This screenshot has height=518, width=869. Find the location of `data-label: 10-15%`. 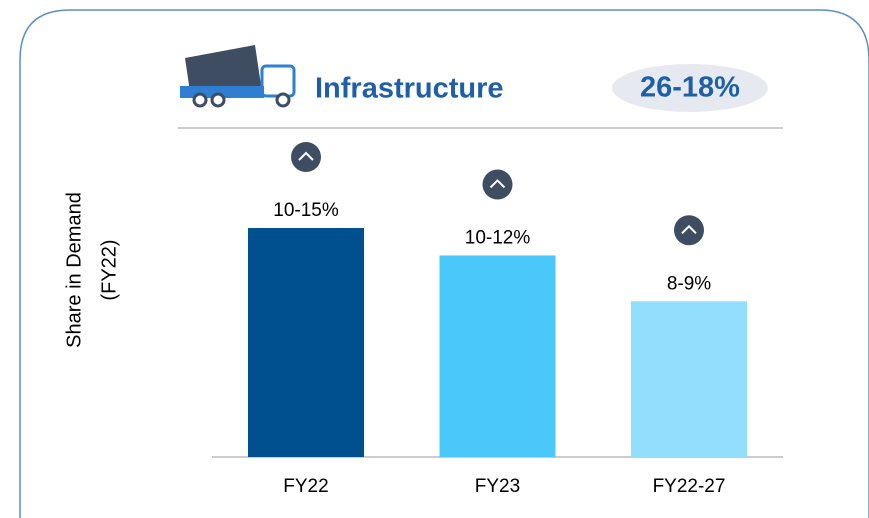

data-label: 10-15% is located at coordinates (306, 210).